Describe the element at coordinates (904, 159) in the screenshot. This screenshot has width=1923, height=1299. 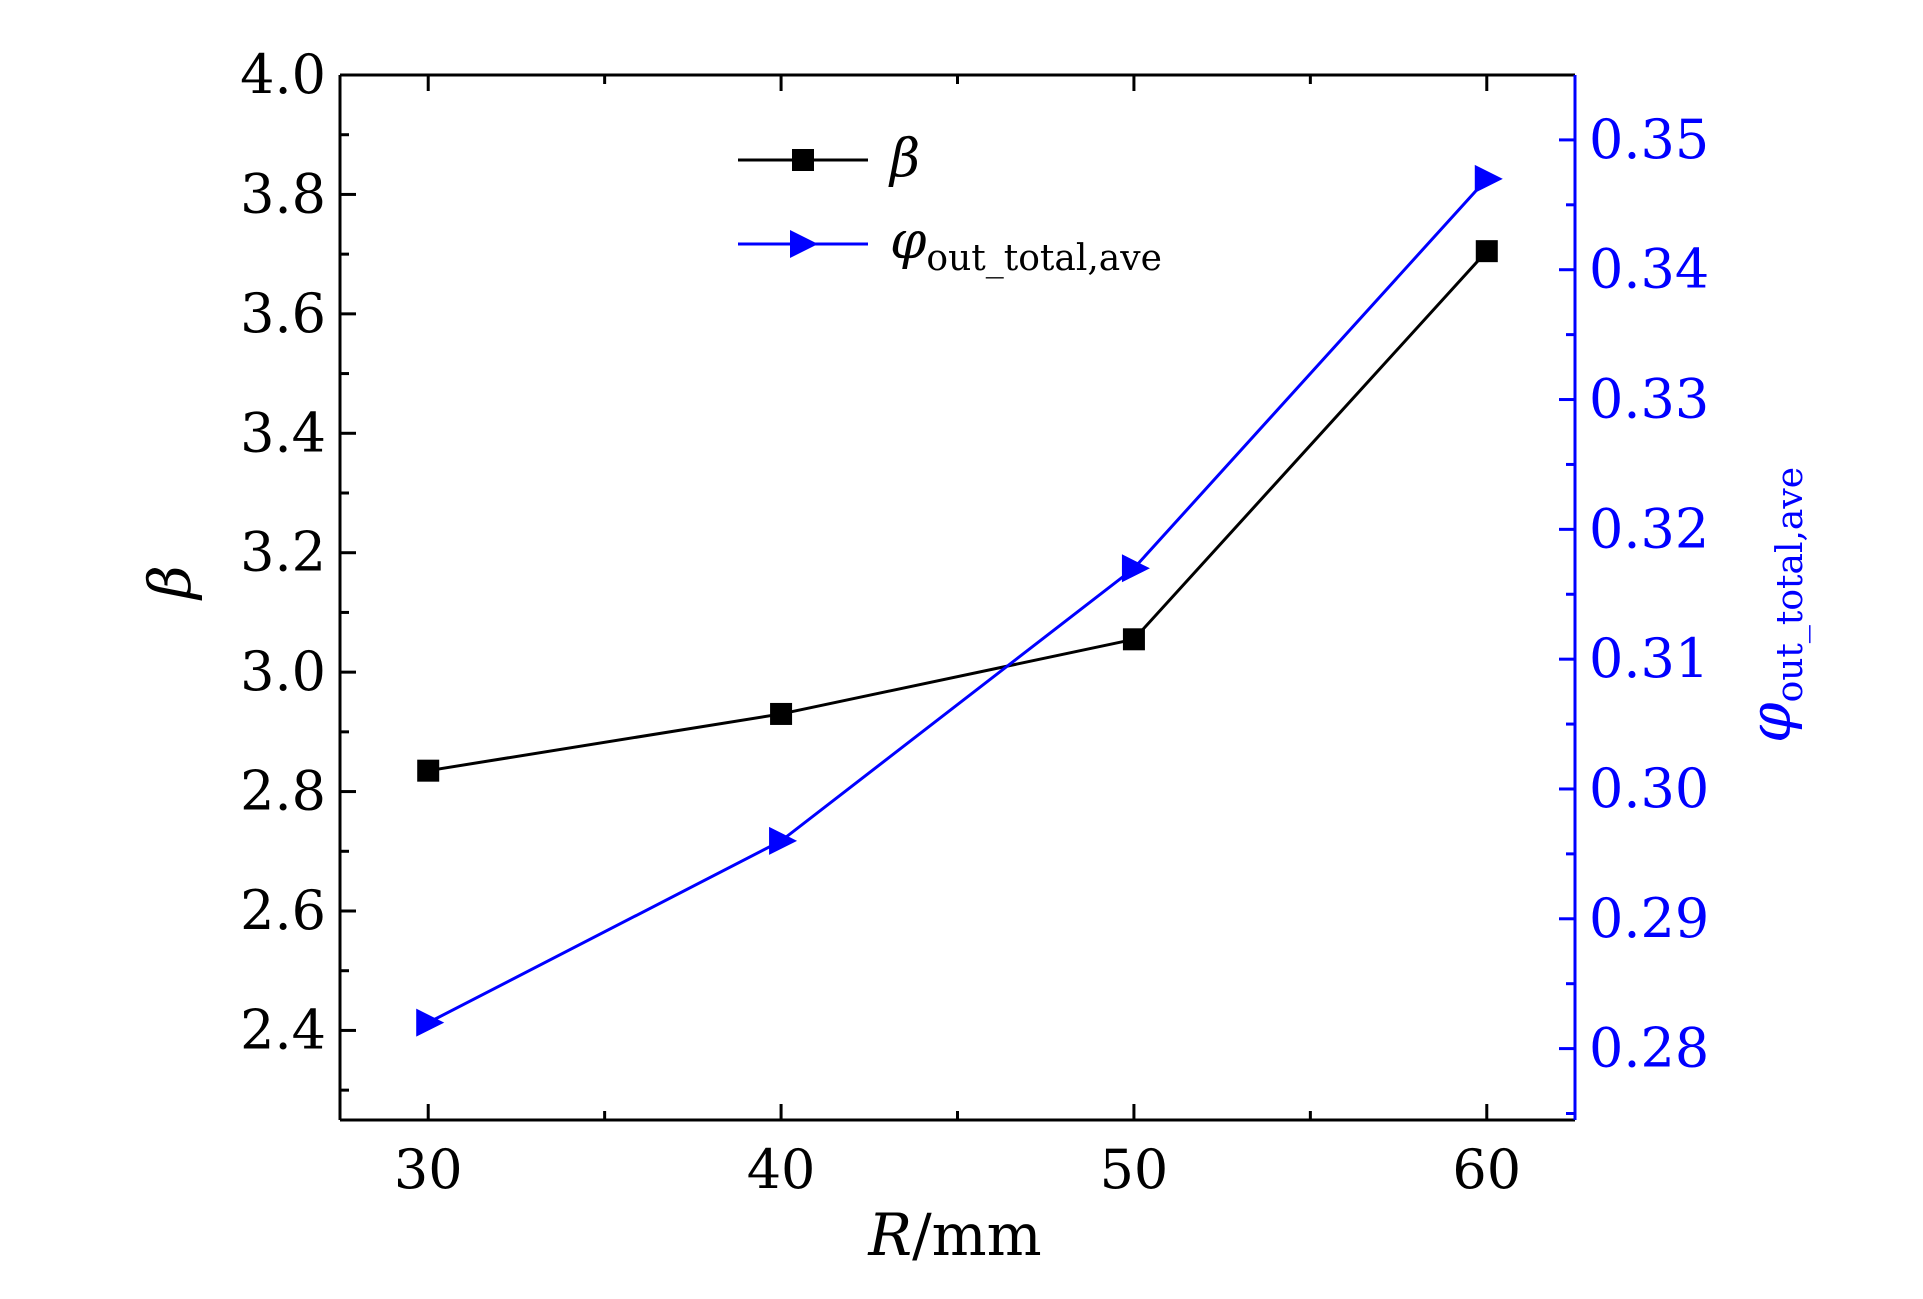
I see `legend-label-beta: β` at that location.